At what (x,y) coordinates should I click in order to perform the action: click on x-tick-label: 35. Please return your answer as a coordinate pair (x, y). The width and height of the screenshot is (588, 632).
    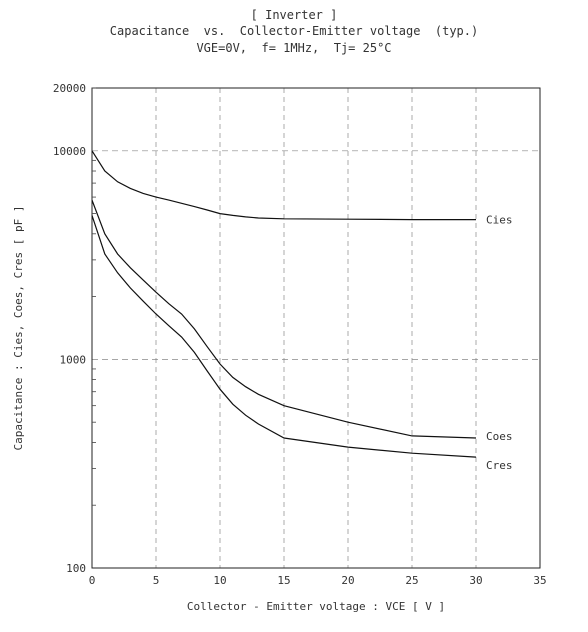
    Looking at the image, I should click on (539, 580).